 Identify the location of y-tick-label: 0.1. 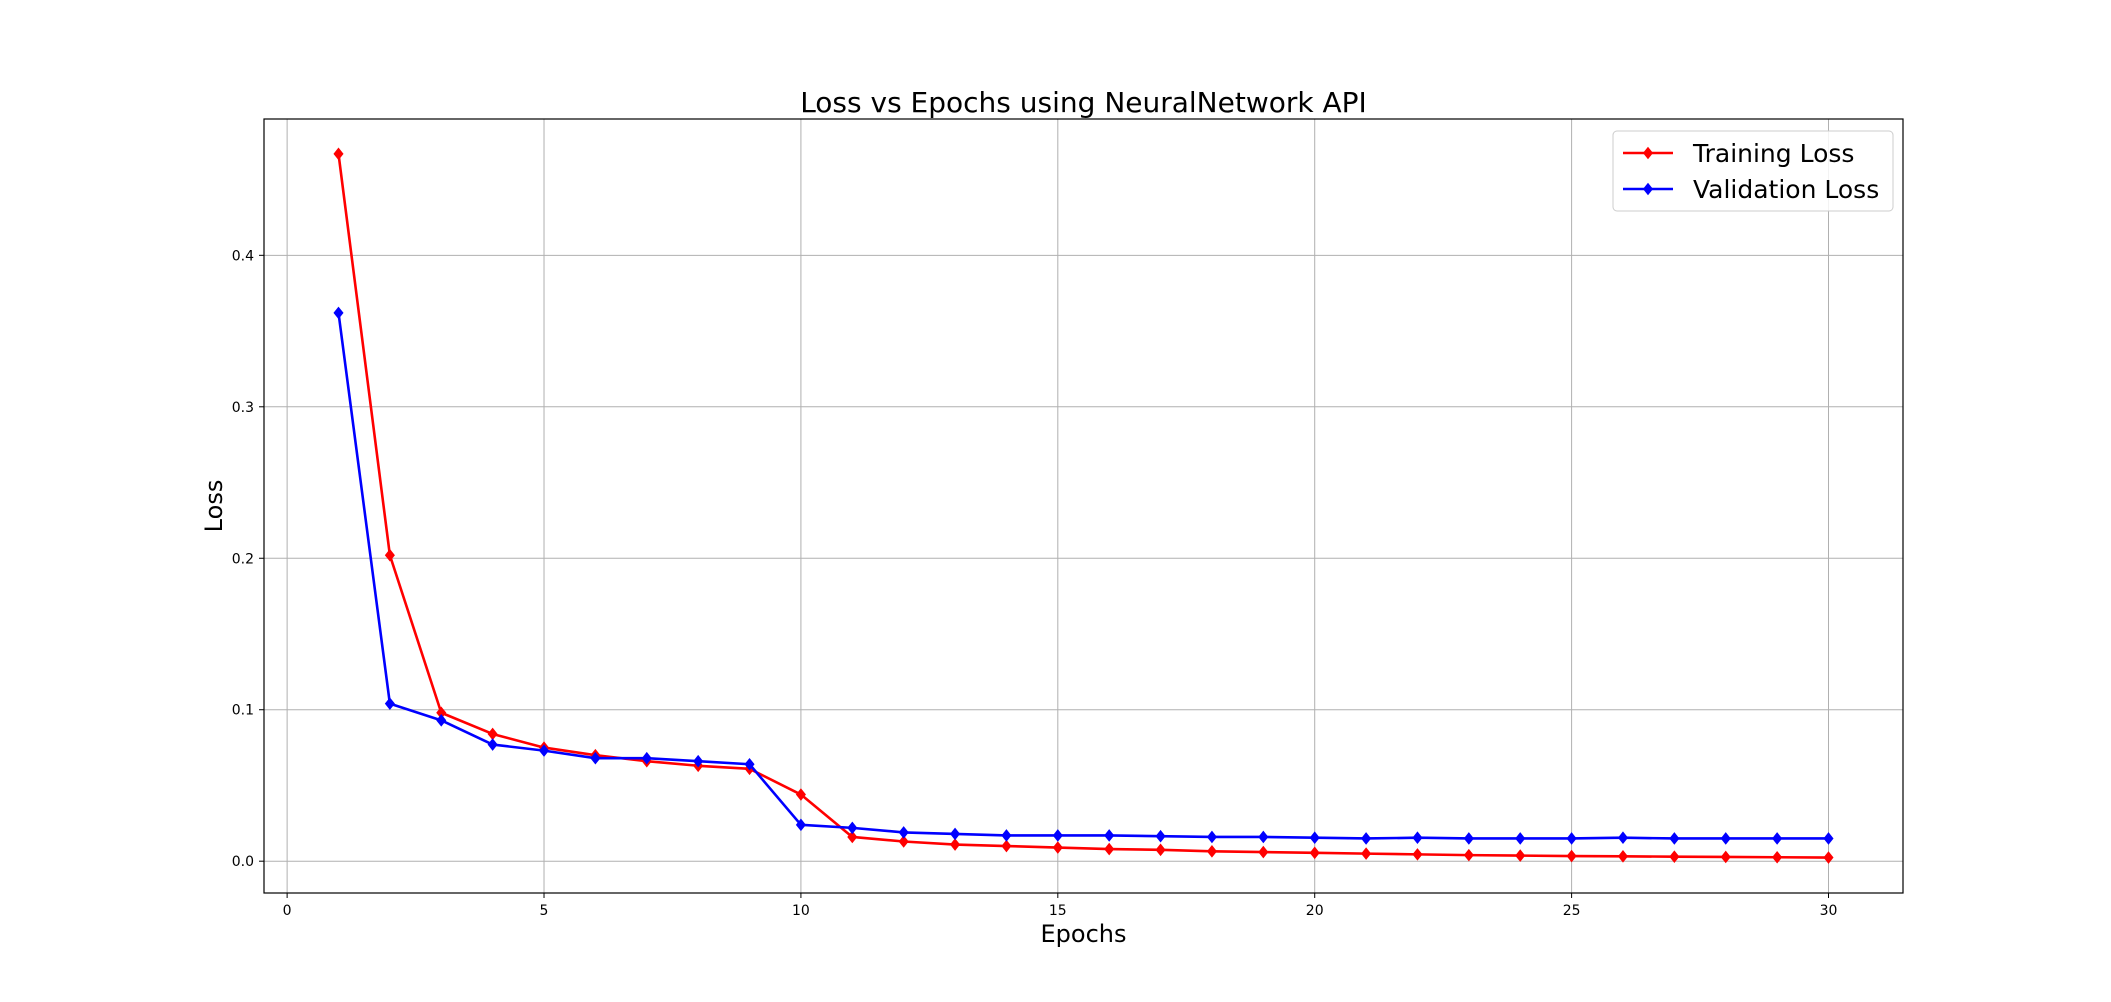
(243, 711).